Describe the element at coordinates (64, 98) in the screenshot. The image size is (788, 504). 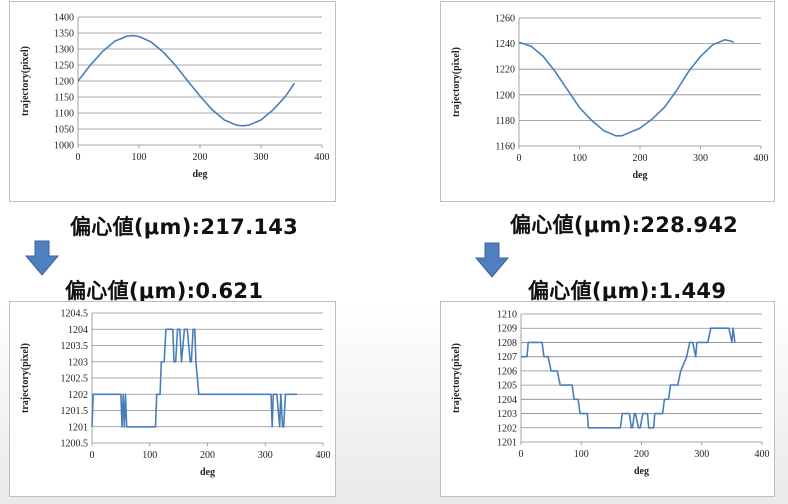
I see `y-tick-label: 1150` at that location.